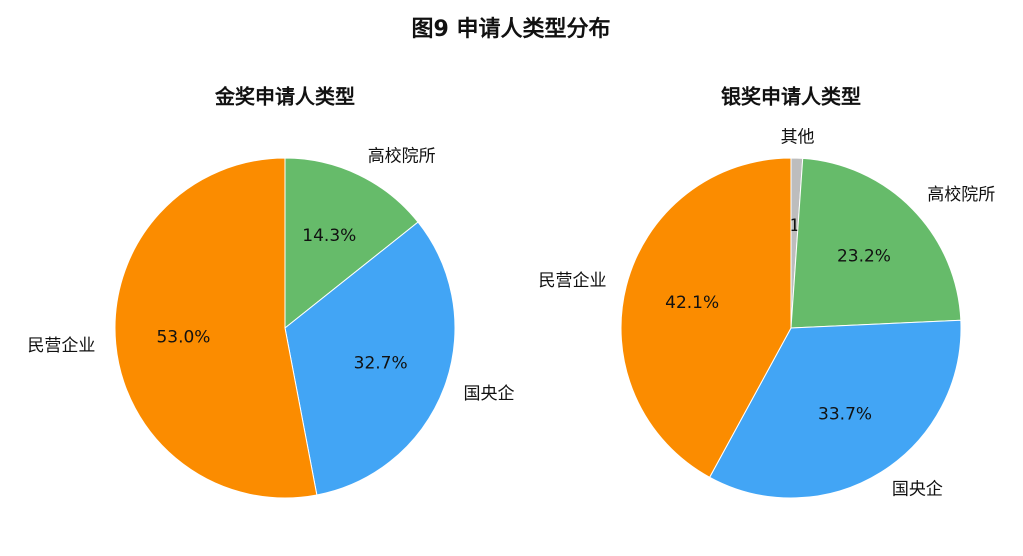  Describe the element at coordinates (864, 257) in the screenshot. I see `value-label: 23.2%` at that location.